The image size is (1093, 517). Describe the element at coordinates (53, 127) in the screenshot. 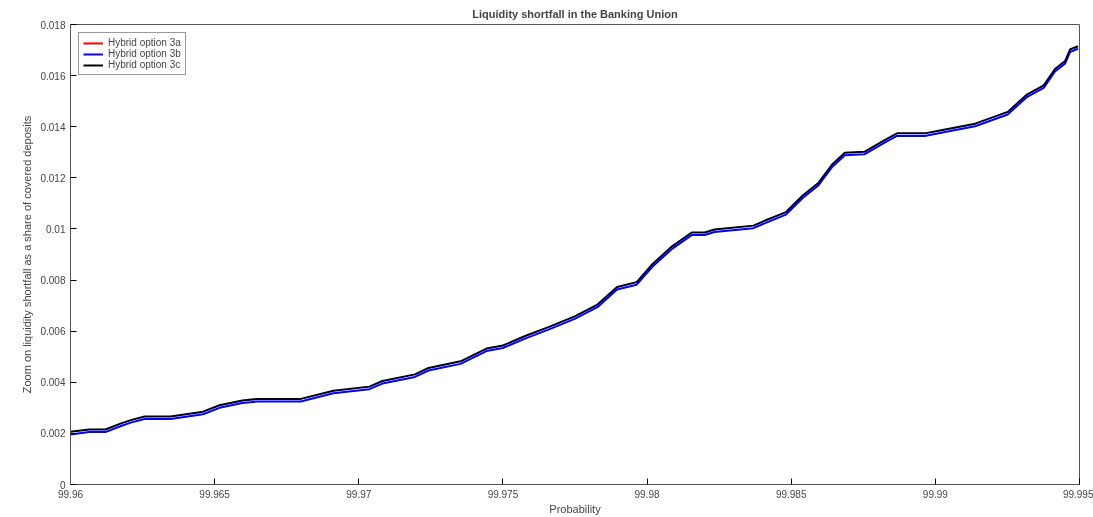

I see `y-tick-label: 0.014` at that location.